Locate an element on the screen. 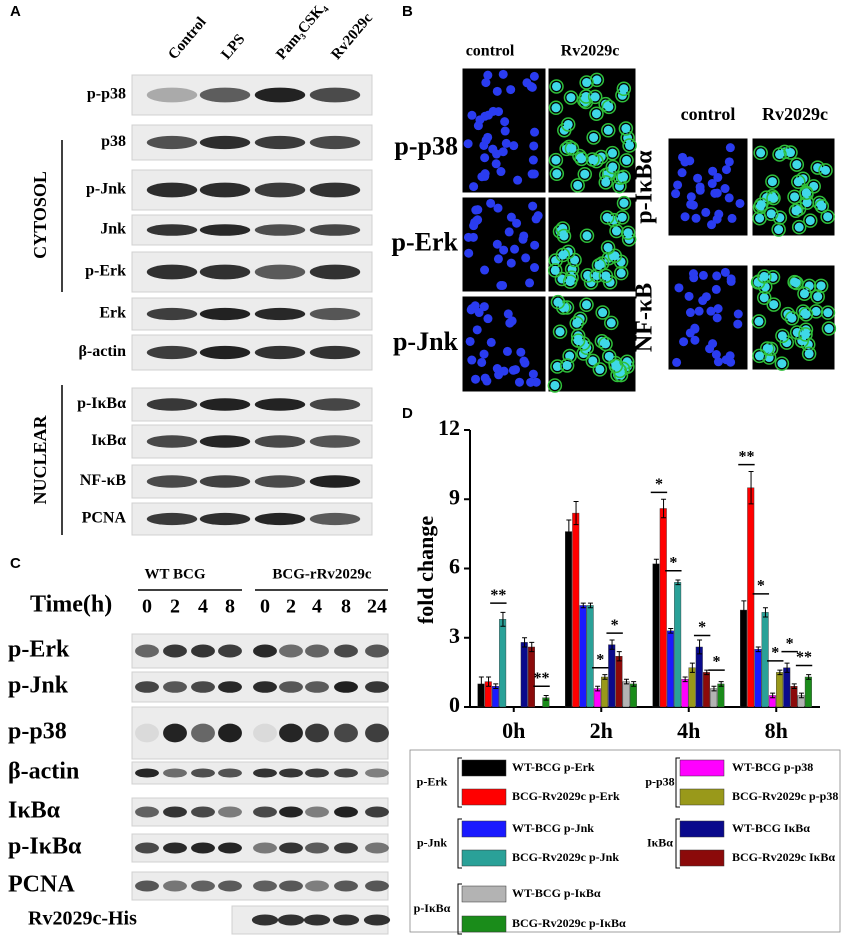  row-label: p-Jnk is located at coordinates (106, 189).